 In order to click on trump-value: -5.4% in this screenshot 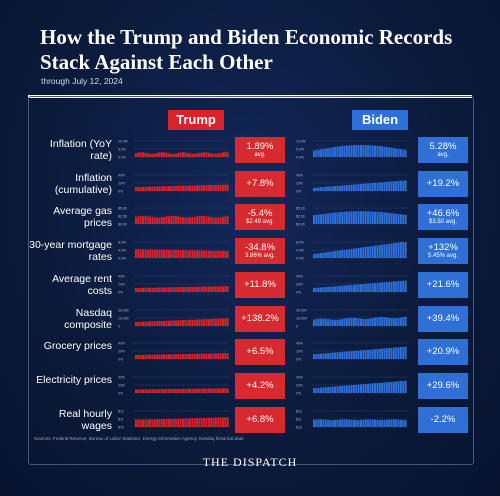, I will do `click(260, 213)`.